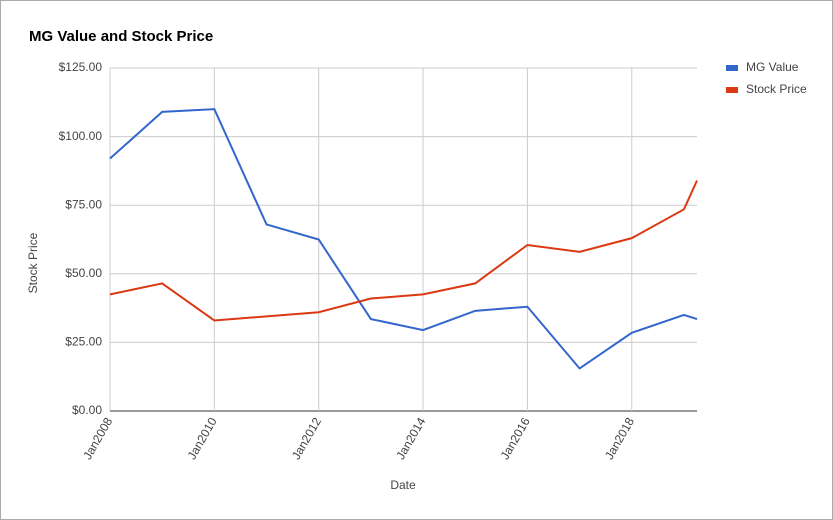 This screenshot has width=833, height=520. What do you see at coordinates (776, 89) in the screenshot?
I see `legend-label: Stock Price` at bounding box center [776, 89].